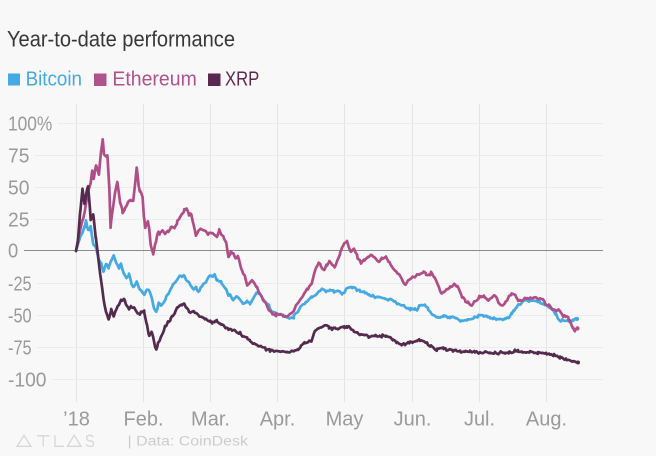  I want to click on svg-text: -75, so click(20, 348).